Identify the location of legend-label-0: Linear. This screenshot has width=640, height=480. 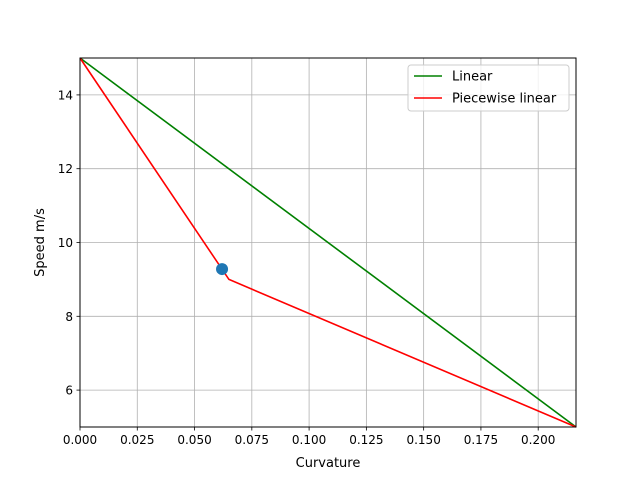
(472, 77).